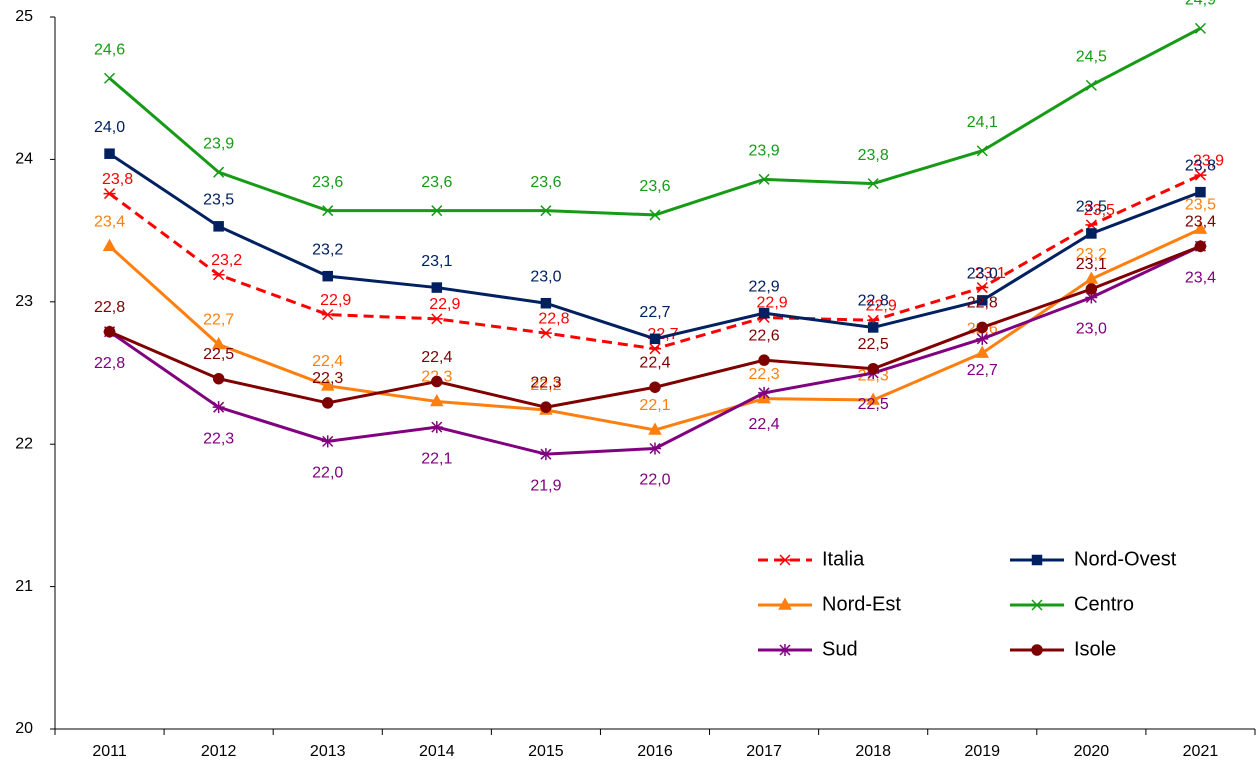 The image size is (1260, 769). What do you see at coordinates (24, 443) in the screenshot?
I see `y-tick-label: 22` at bounding box center [24, 443].